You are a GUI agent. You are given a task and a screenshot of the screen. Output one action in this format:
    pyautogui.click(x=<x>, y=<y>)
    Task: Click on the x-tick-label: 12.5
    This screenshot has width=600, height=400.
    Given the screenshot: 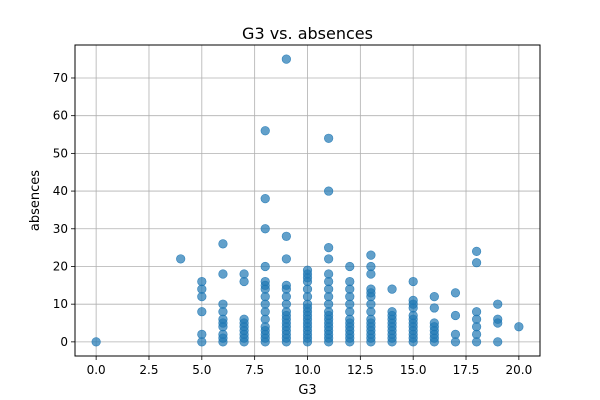 What is the action you would take?
    pyautogui.click(x=360, y=370)
    